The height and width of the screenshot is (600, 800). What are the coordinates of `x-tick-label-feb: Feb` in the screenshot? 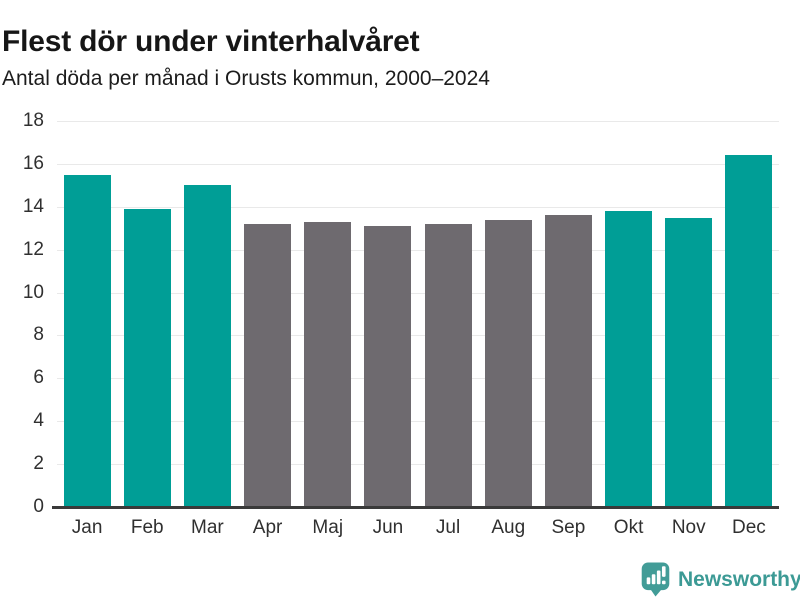 It's located at (147, 527).